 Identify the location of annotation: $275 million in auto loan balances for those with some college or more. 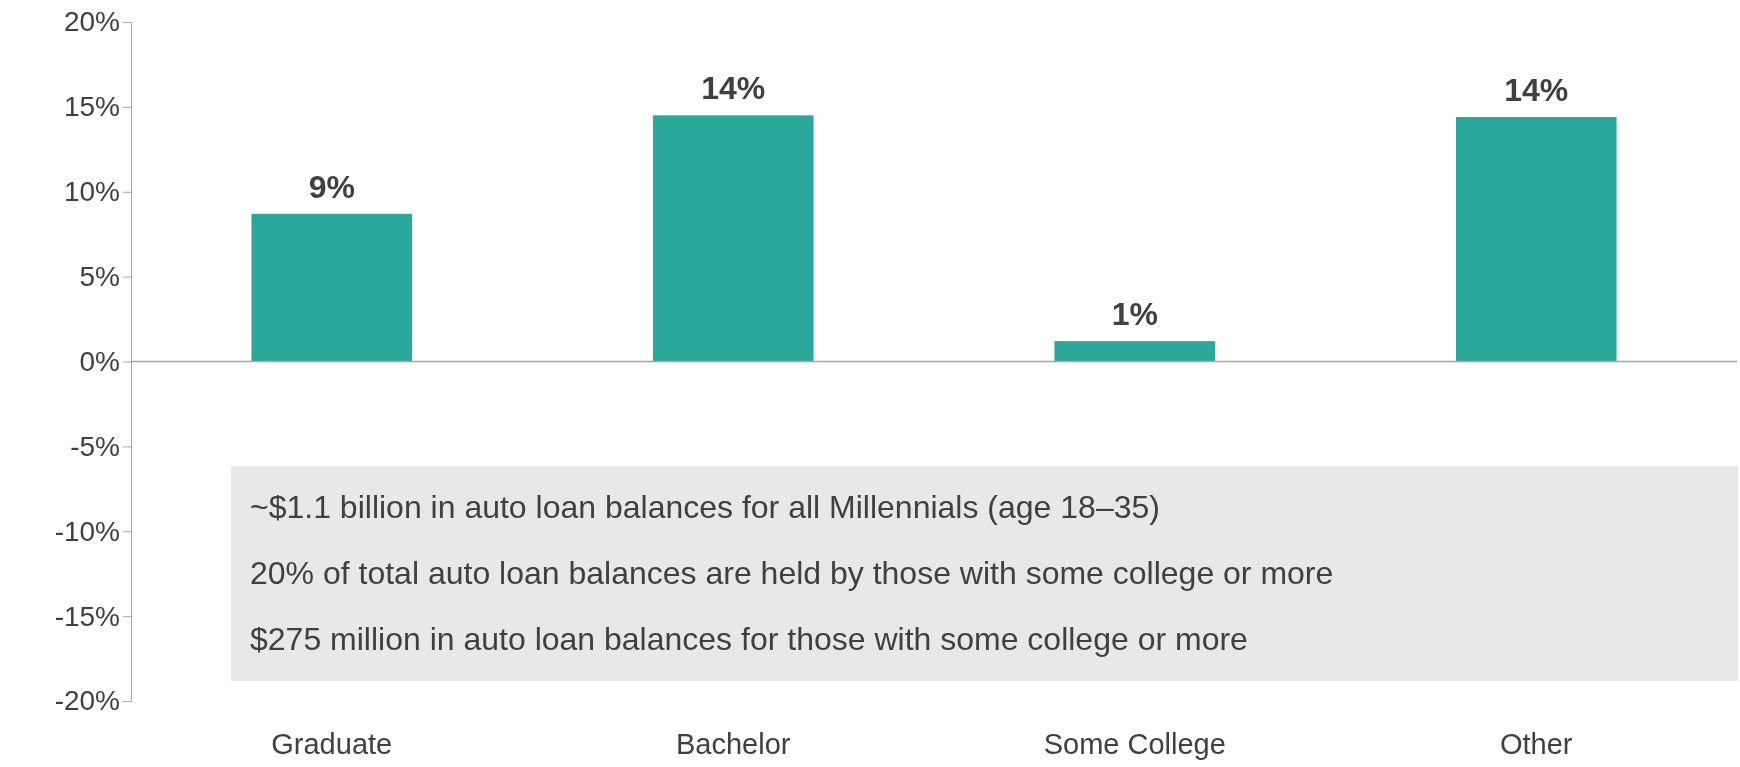
(749, 639).